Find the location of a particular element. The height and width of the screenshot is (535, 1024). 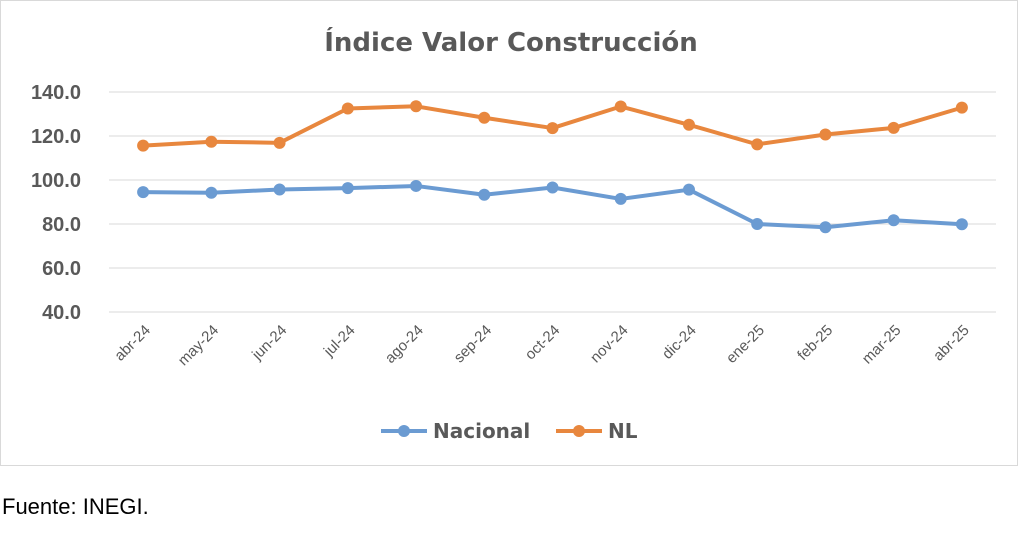

y-tick-label: 140.0 is located at coordinates (56, 93).